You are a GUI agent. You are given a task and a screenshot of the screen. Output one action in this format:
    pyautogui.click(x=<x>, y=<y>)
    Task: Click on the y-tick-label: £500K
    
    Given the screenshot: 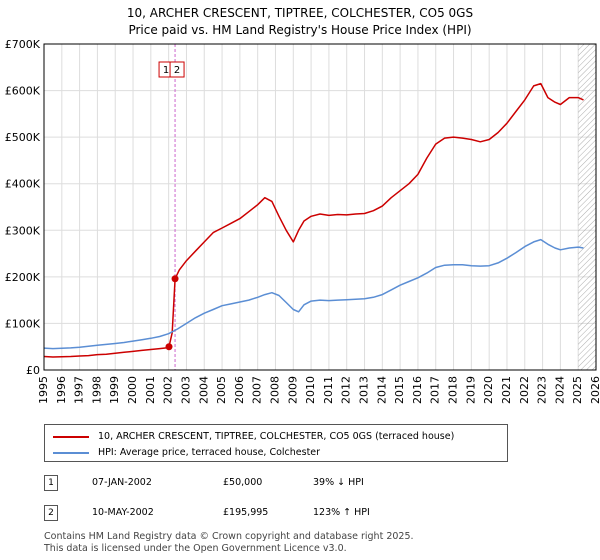 What is the action you would take?
    pyautogui.click(x=23, y=137)
    